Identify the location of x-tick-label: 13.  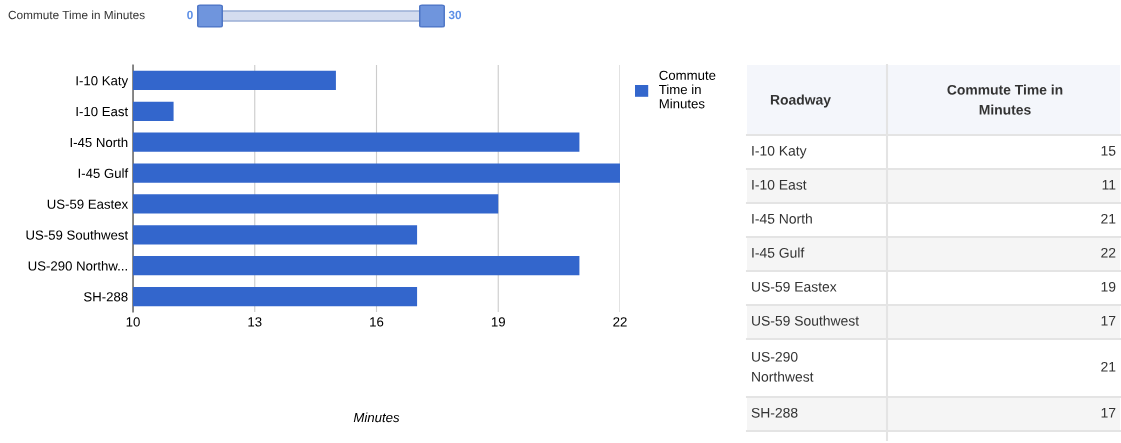
(255, 322).